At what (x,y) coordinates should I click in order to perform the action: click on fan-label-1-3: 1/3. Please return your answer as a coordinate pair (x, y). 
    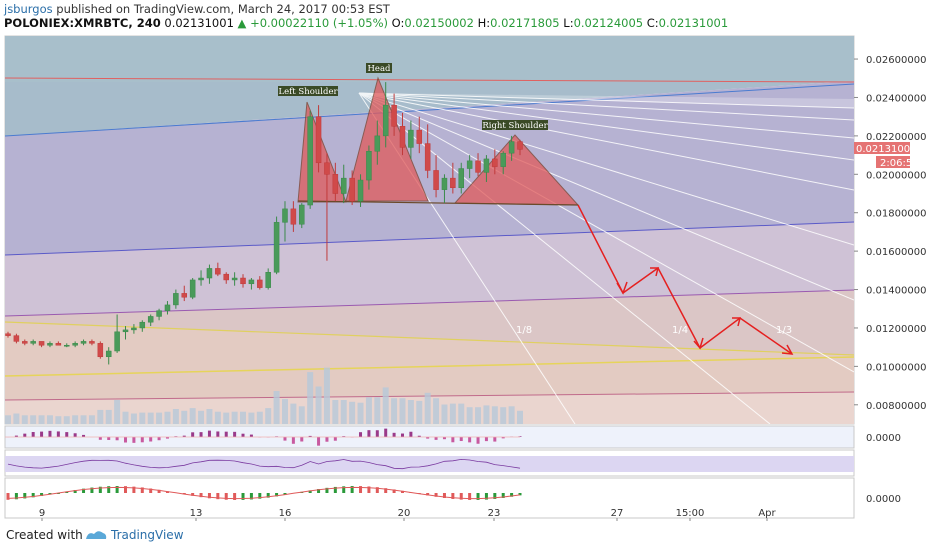
    Looking at the image, I should click on (784, 330).